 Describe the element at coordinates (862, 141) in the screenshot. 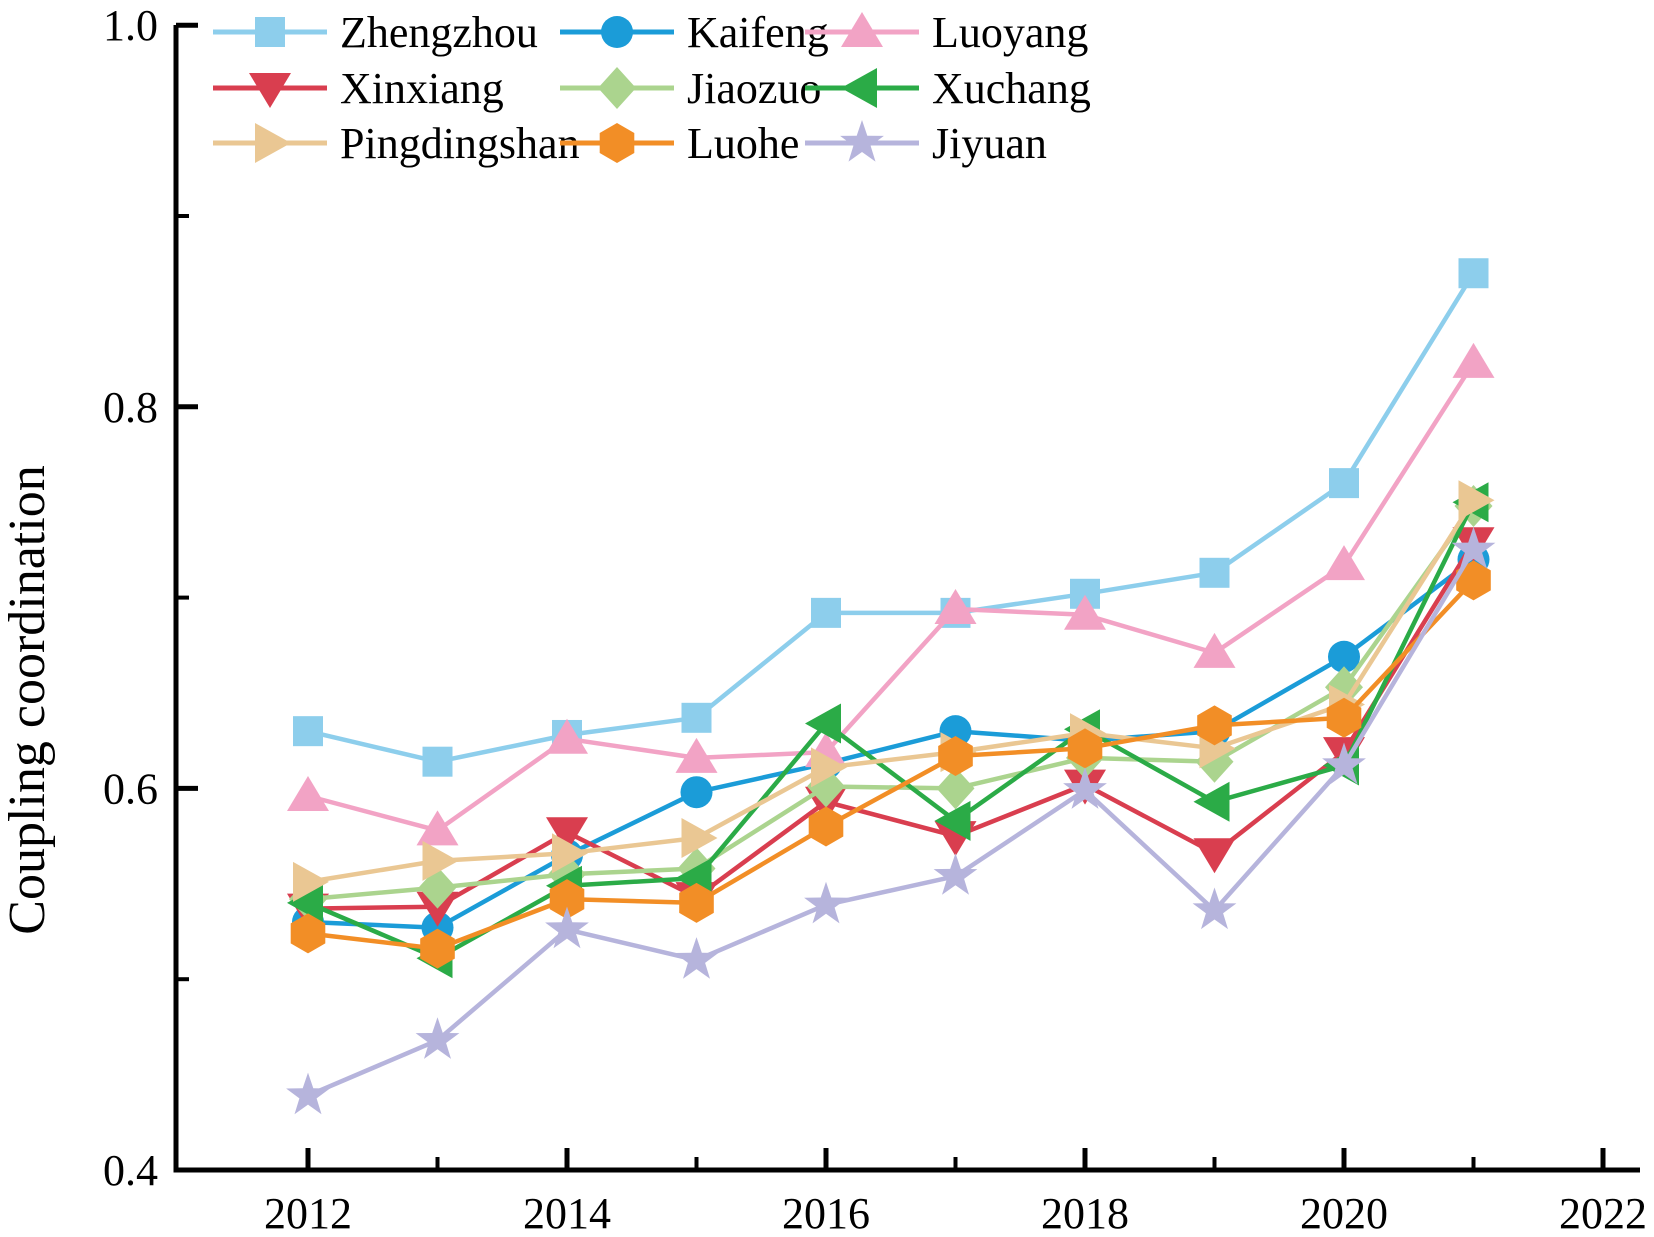

I see `legend-marker-star-jiyuan` at that location.